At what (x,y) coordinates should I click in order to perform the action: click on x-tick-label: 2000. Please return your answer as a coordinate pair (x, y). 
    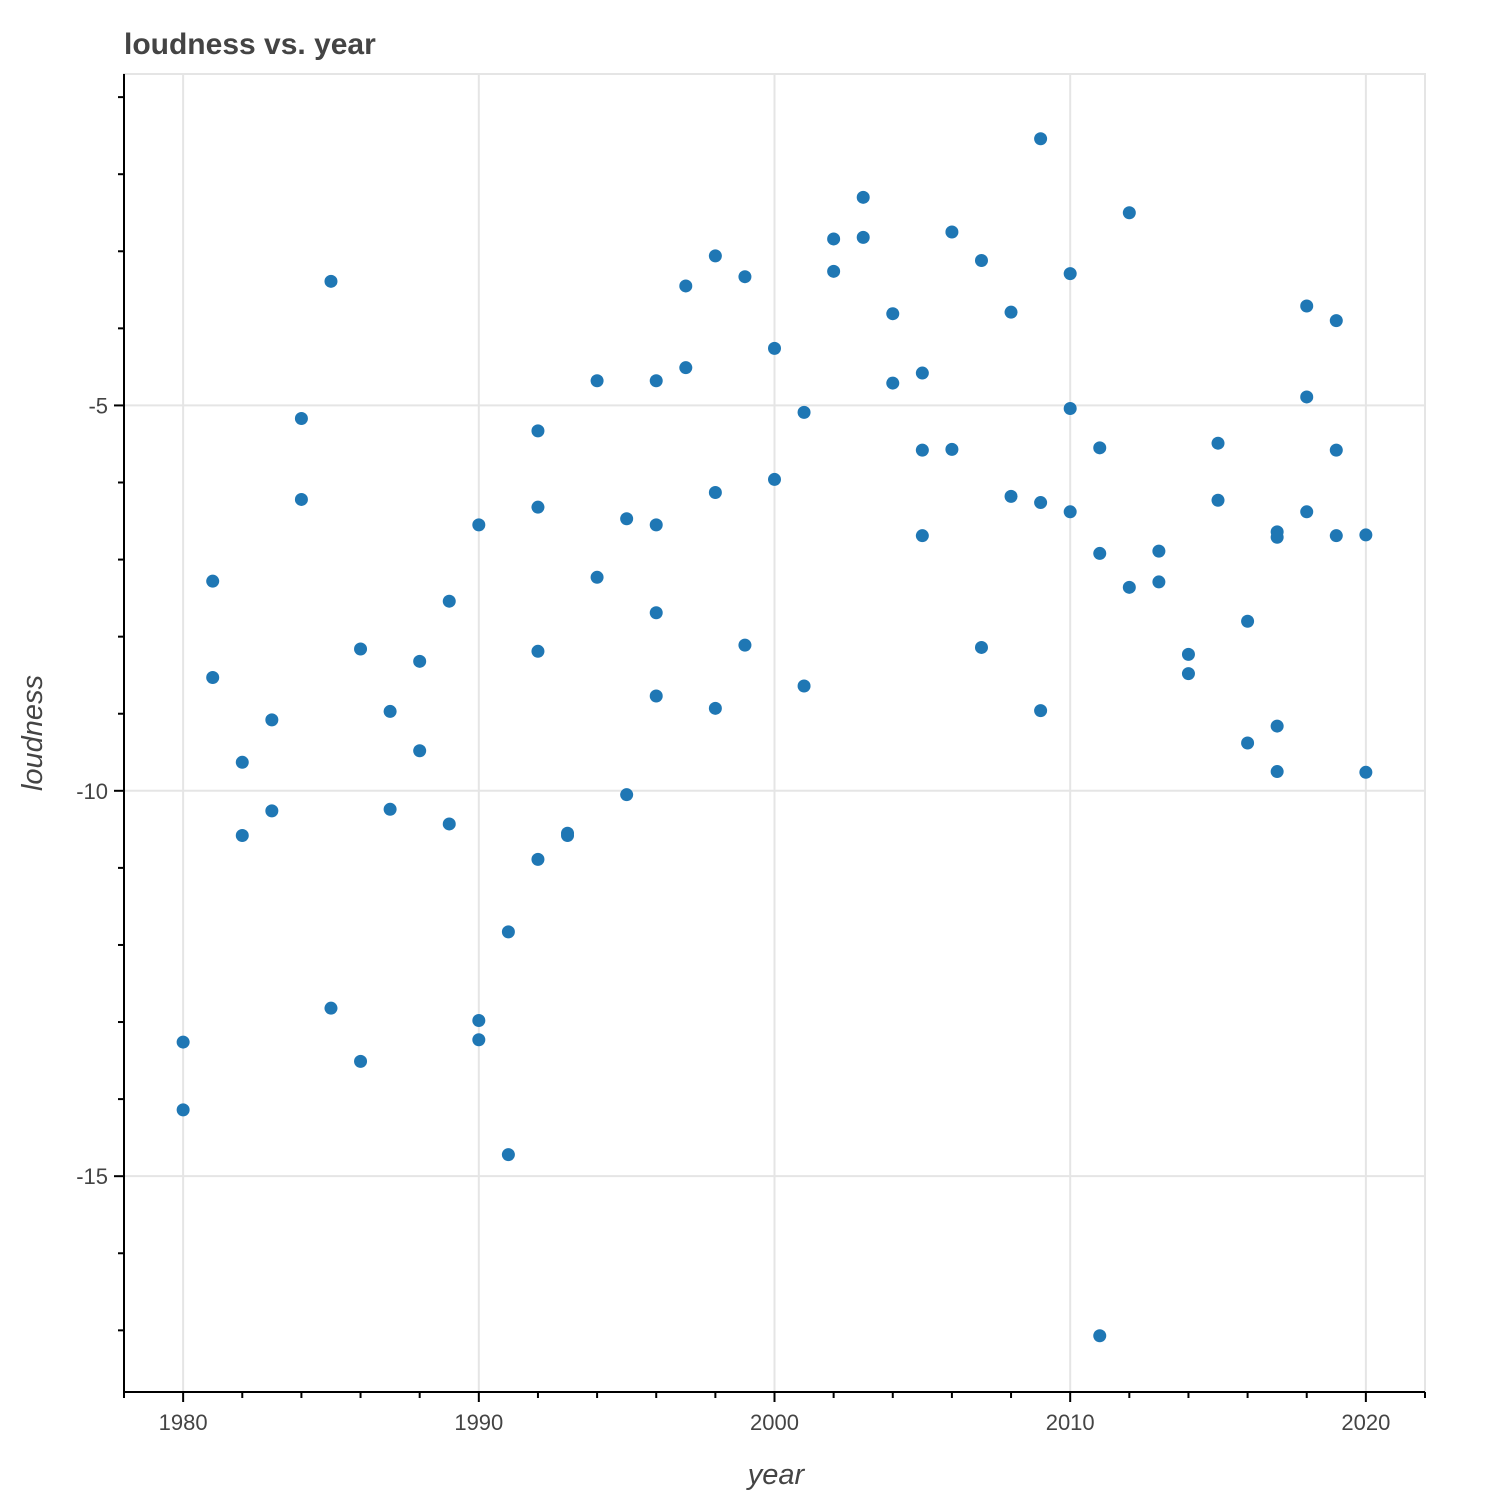
    Looking at the image, I should click on (774, 1422).